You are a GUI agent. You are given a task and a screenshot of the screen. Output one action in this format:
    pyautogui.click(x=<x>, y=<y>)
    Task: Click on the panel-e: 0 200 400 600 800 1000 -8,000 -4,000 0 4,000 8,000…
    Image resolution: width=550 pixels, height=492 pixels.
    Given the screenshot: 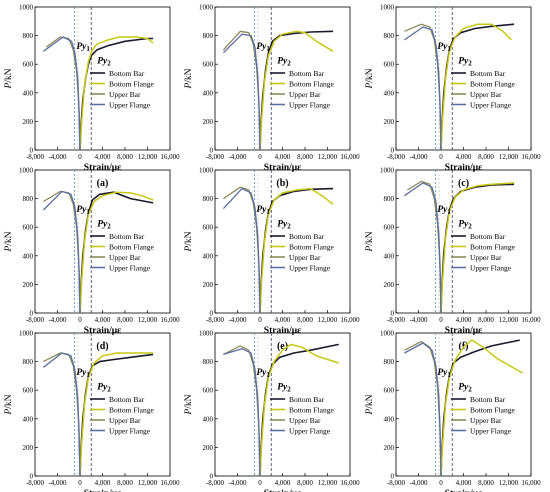 What is the action you would take?
    pyautogui.click(x=272, y=260)
    